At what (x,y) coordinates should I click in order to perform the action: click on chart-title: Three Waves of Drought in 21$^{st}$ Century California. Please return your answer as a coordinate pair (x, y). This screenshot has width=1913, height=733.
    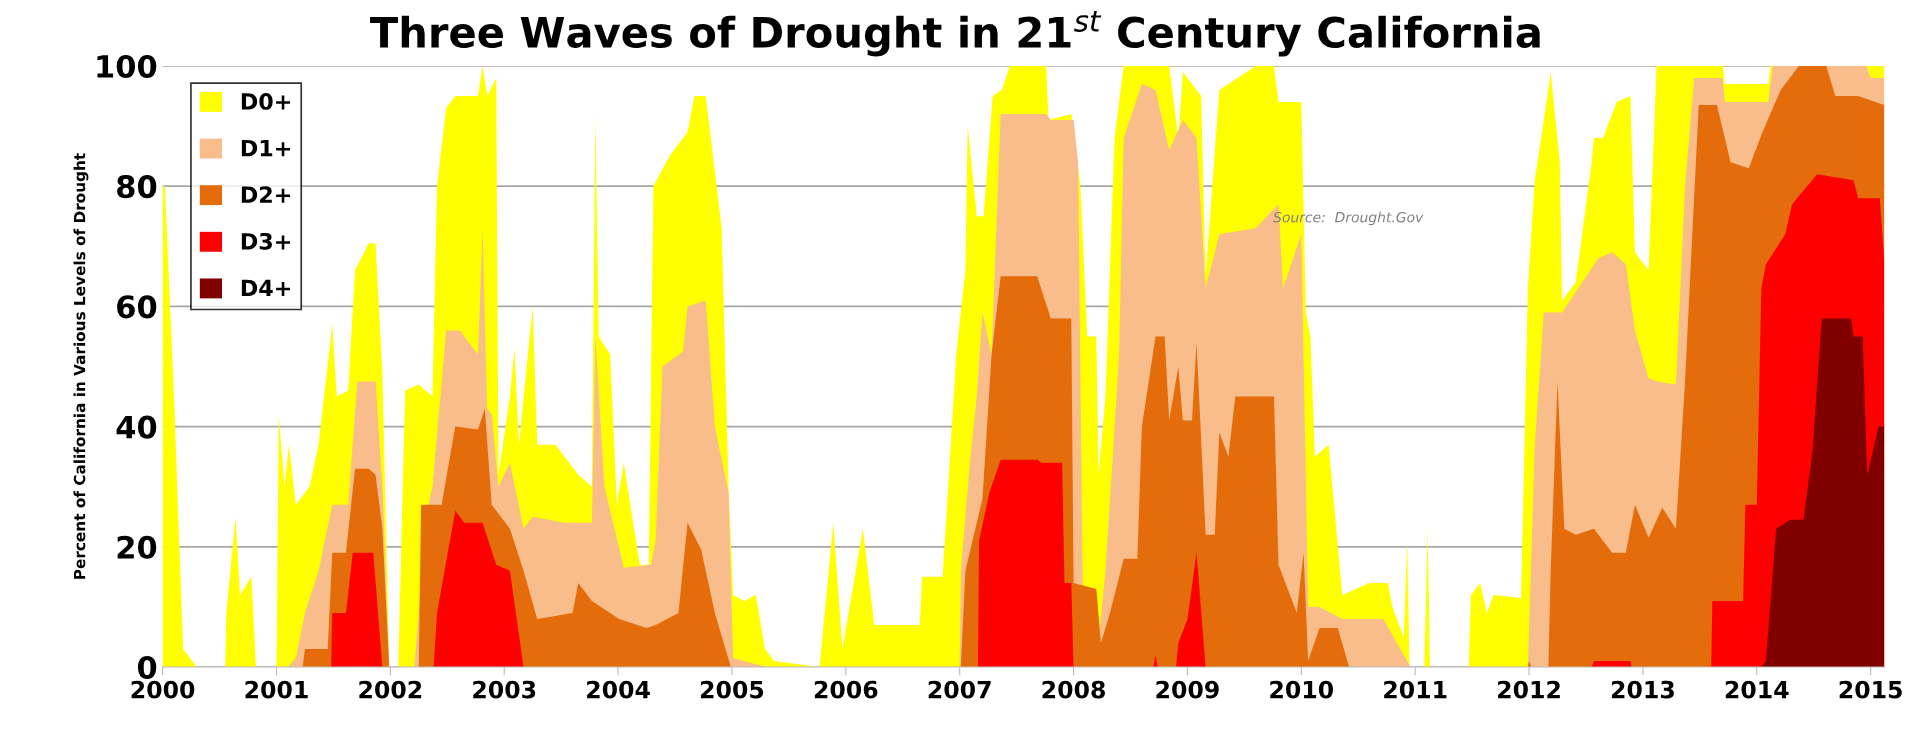
    Looking at the image, I should click on (955, 33).